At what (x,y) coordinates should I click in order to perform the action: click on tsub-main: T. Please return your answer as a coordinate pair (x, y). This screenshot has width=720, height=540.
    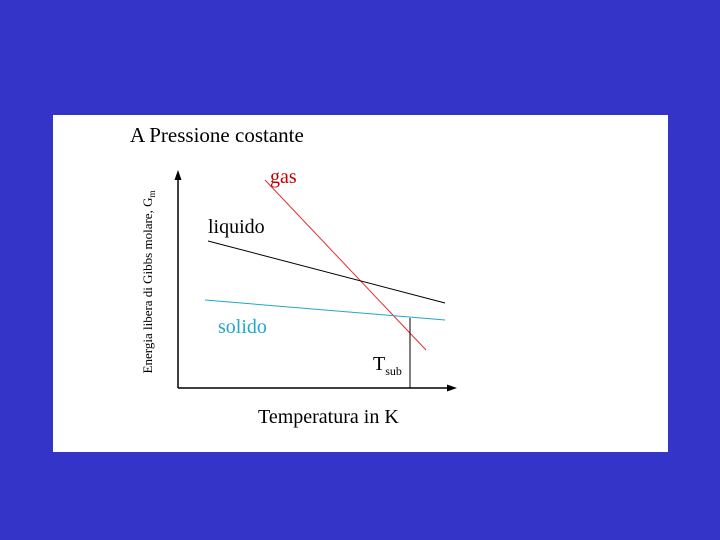
    Looking at the image, I should click on (379, 364).